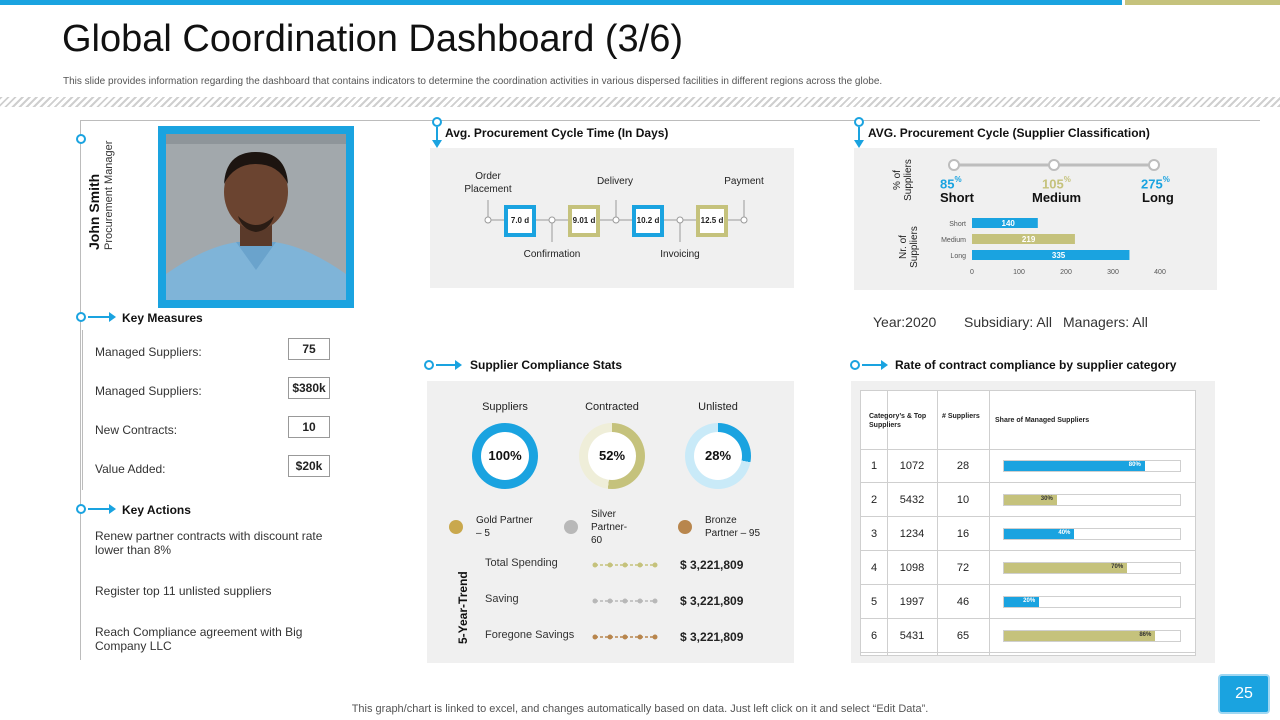 Image resolution: width=1280 pixels, height=720 pixels. Describe the element at coordinates (963, 602) in the screenshot. I see `row-supplier-count: 46` at that location.